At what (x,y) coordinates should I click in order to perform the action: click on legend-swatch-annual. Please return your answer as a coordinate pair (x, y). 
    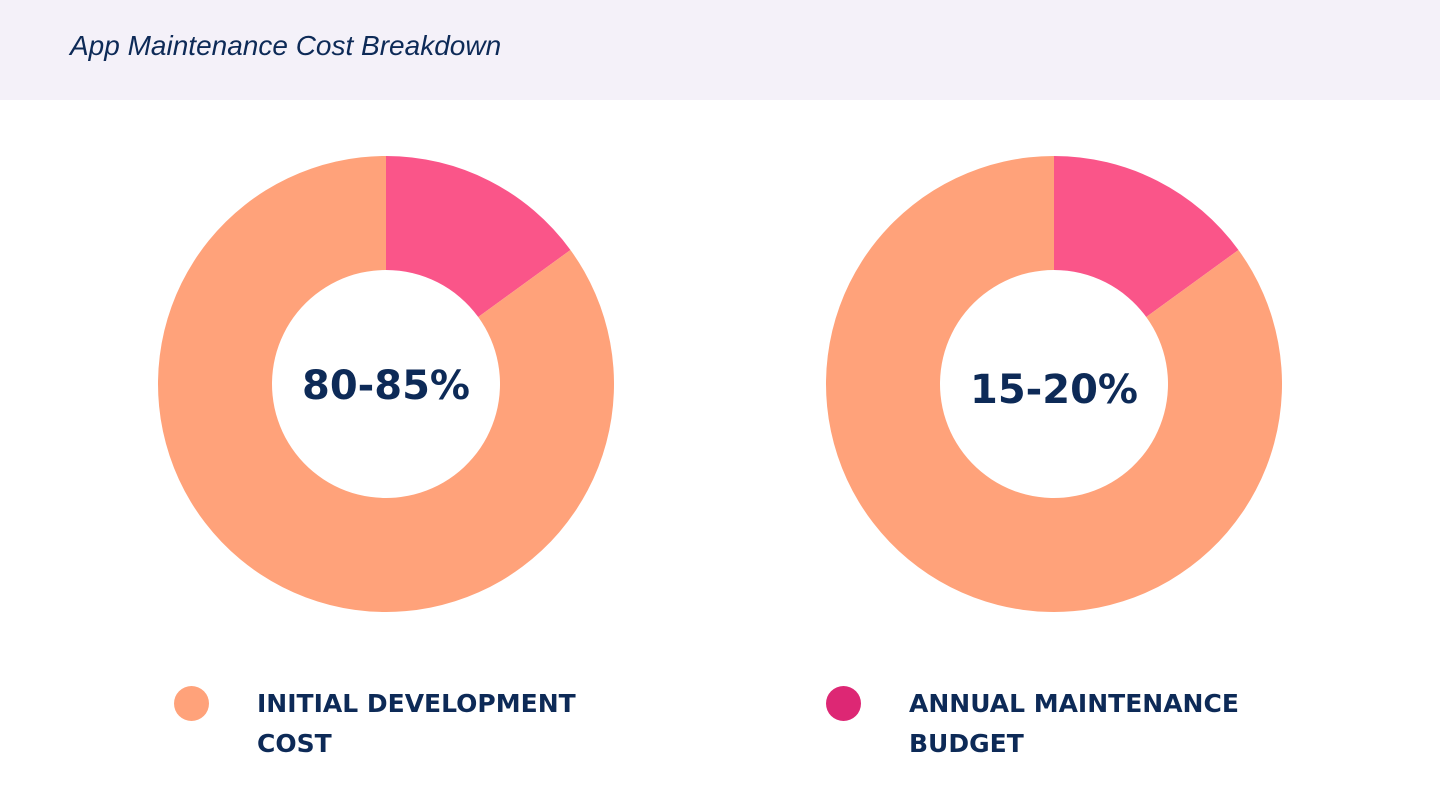
    Looking at the image, I should click on (843, 703).